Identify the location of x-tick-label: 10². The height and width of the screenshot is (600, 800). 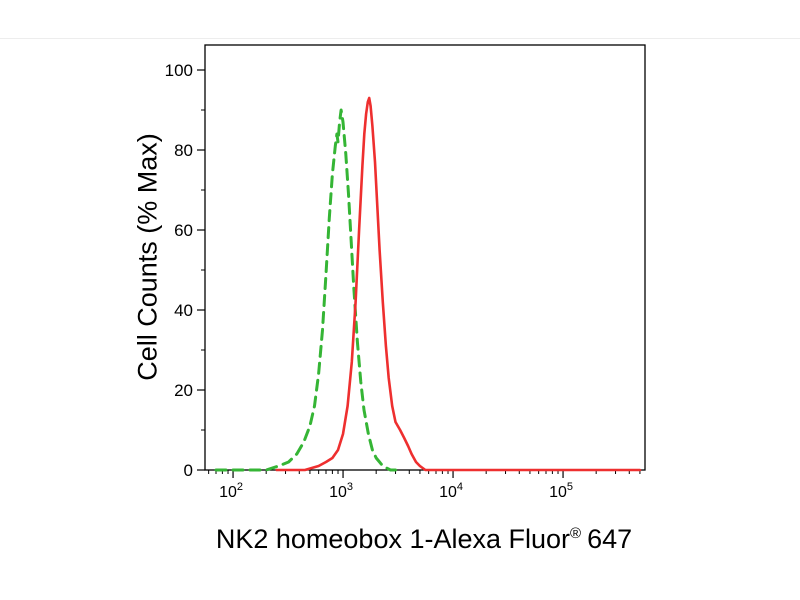
(231, 491).